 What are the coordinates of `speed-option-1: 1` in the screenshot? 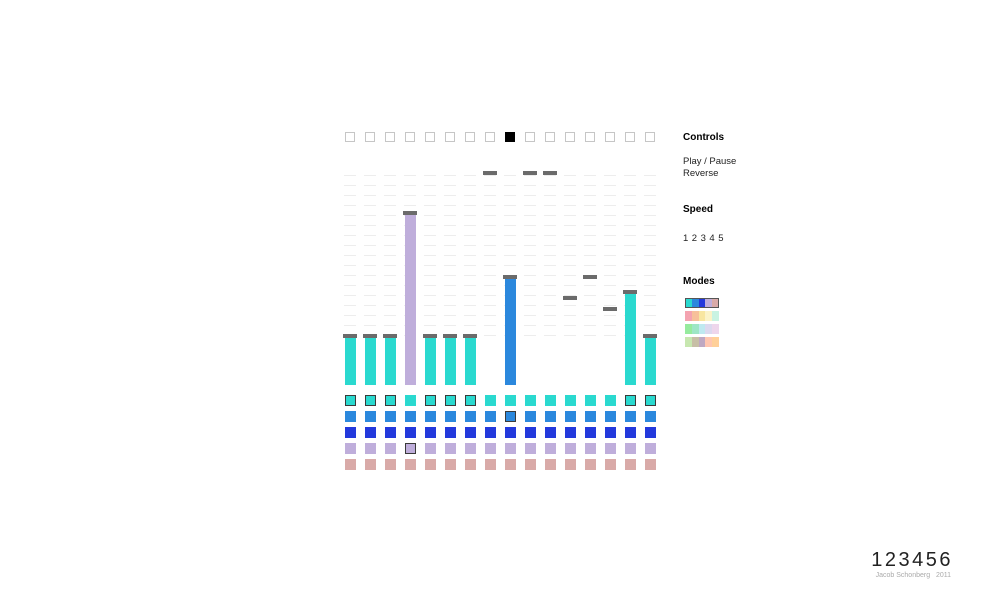 It's located at (686, 238).